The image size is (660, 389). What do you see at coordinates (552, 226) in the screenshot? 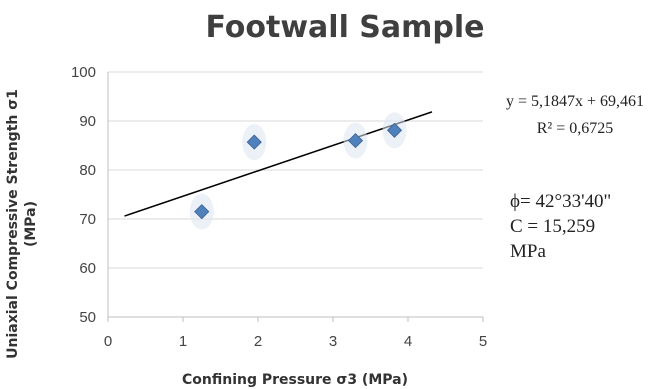
I see `cohesion-label: C = 15,259` at bounding box center [552, 226].